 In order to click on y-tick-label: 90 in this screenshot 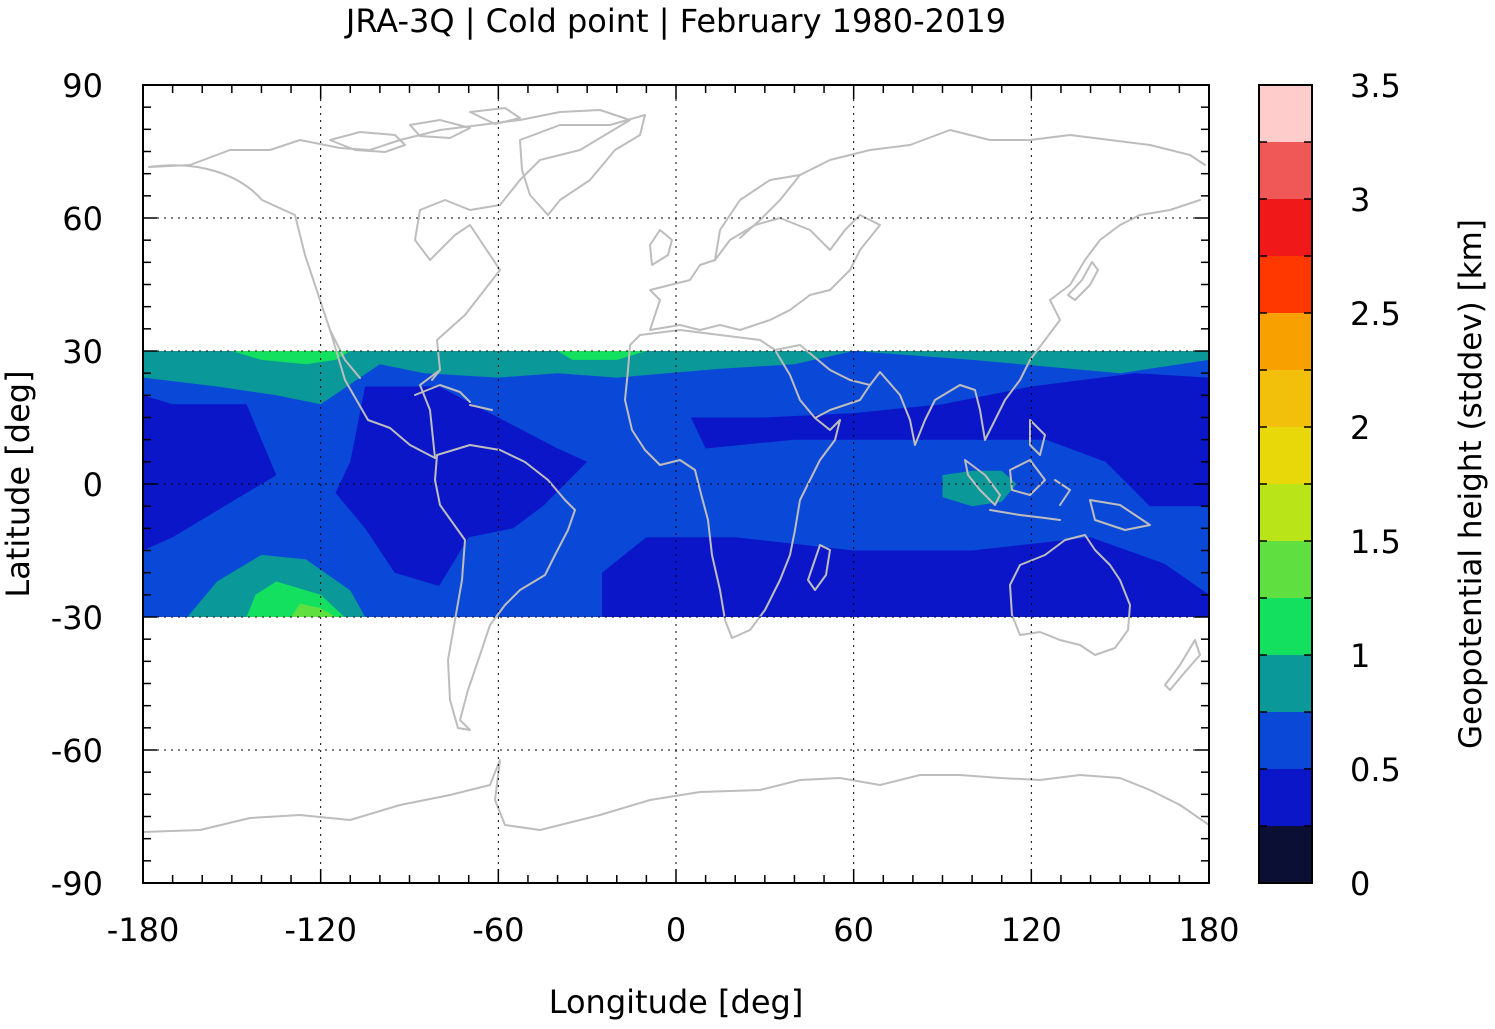, I will do `click(82, 86)`.